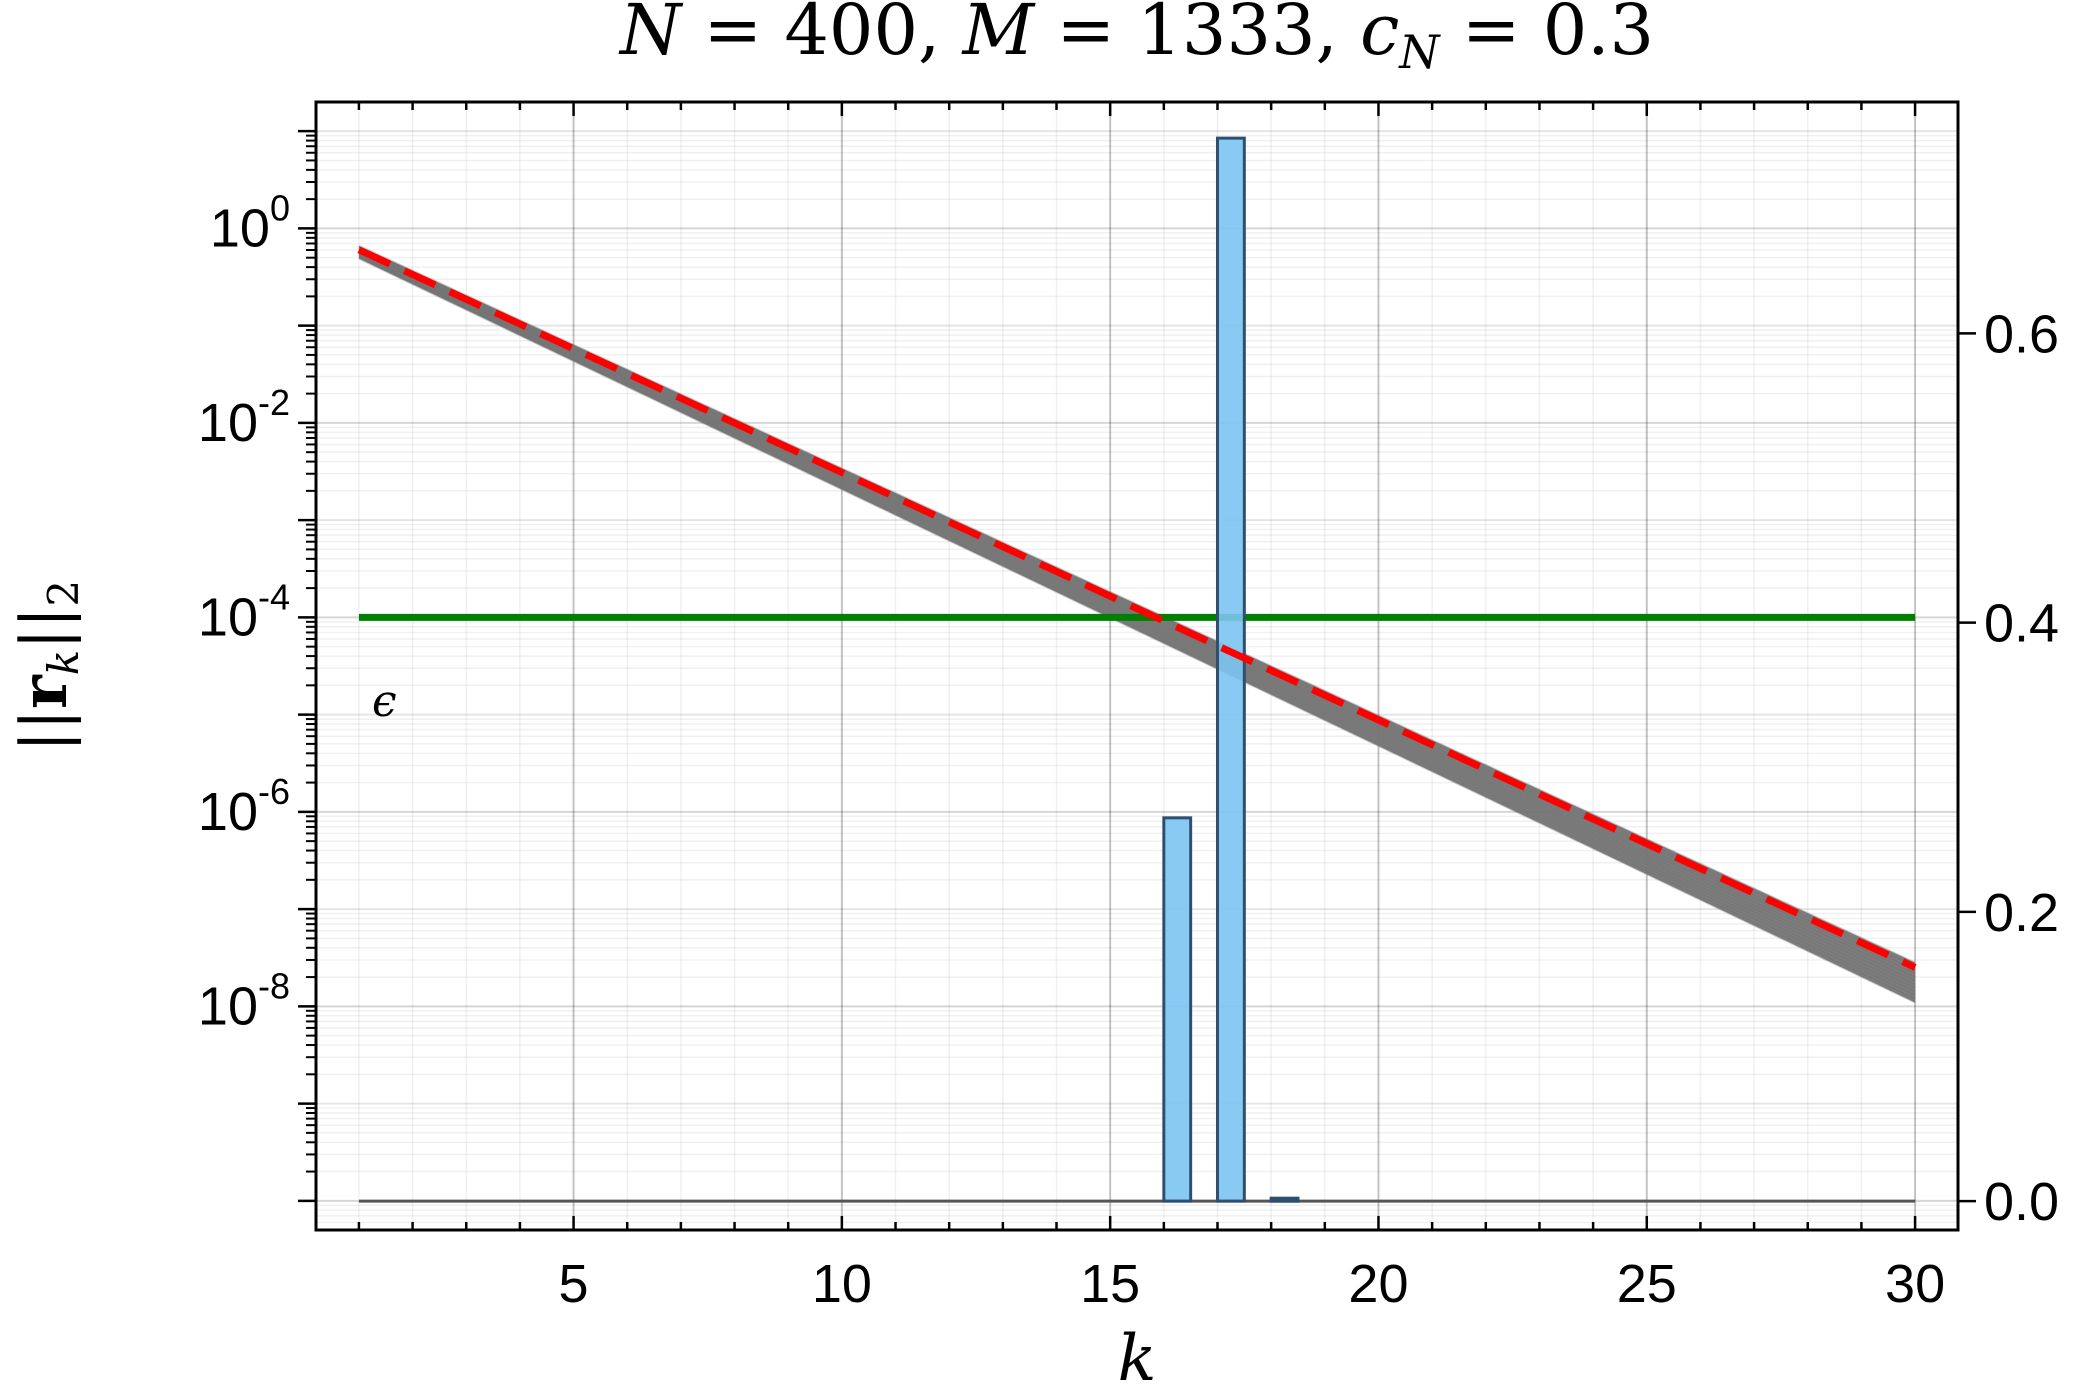 The image size is (2083, 1389). Describe the element at coordinates (1915, 1284) in the screenshot. I see `x-tick-label: 30` at that location.